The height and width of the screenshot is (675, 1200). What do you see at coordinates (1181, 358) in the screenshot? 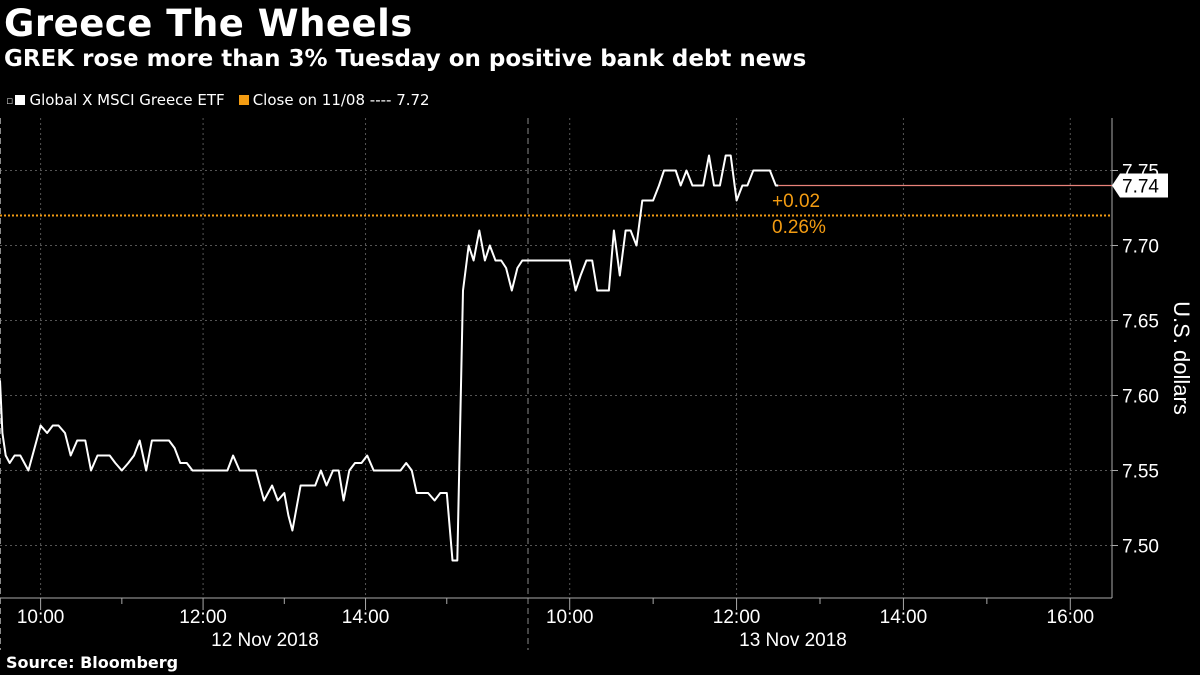
I see `y-axis-title: U.S. dollars` at bounding box center [1181, 358].